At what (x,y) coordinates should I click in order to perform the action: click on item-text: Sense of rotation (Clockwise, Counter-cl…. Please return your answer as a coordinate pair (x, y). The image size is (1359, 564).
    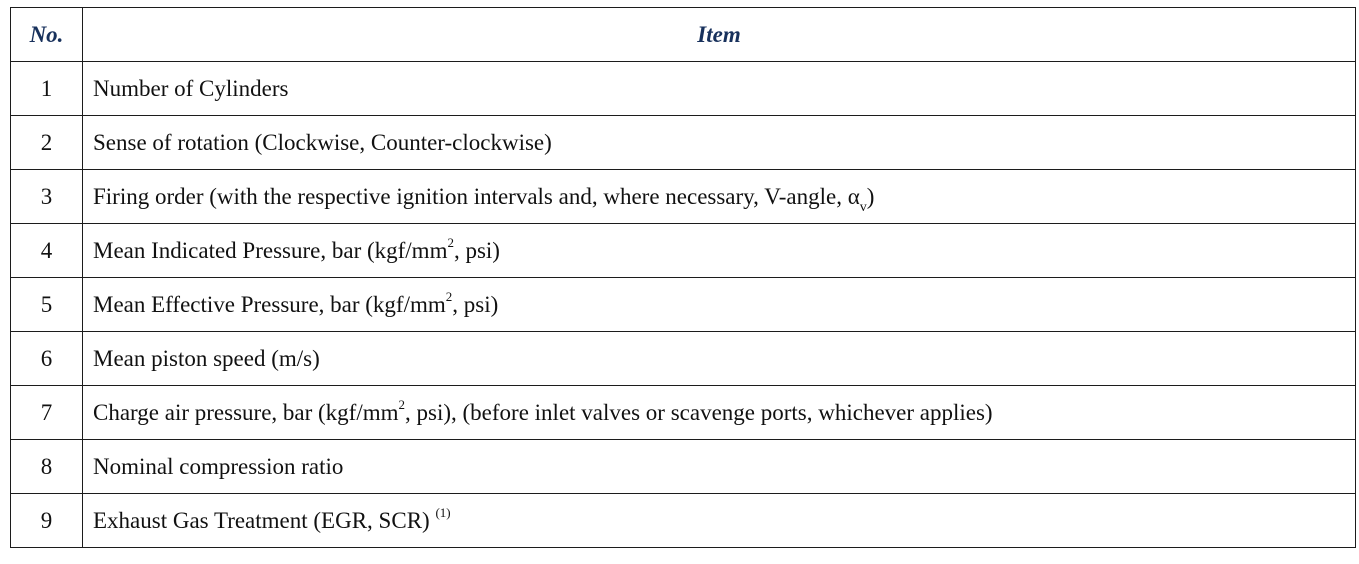
    Looking at the image, I should click on (322, 142).